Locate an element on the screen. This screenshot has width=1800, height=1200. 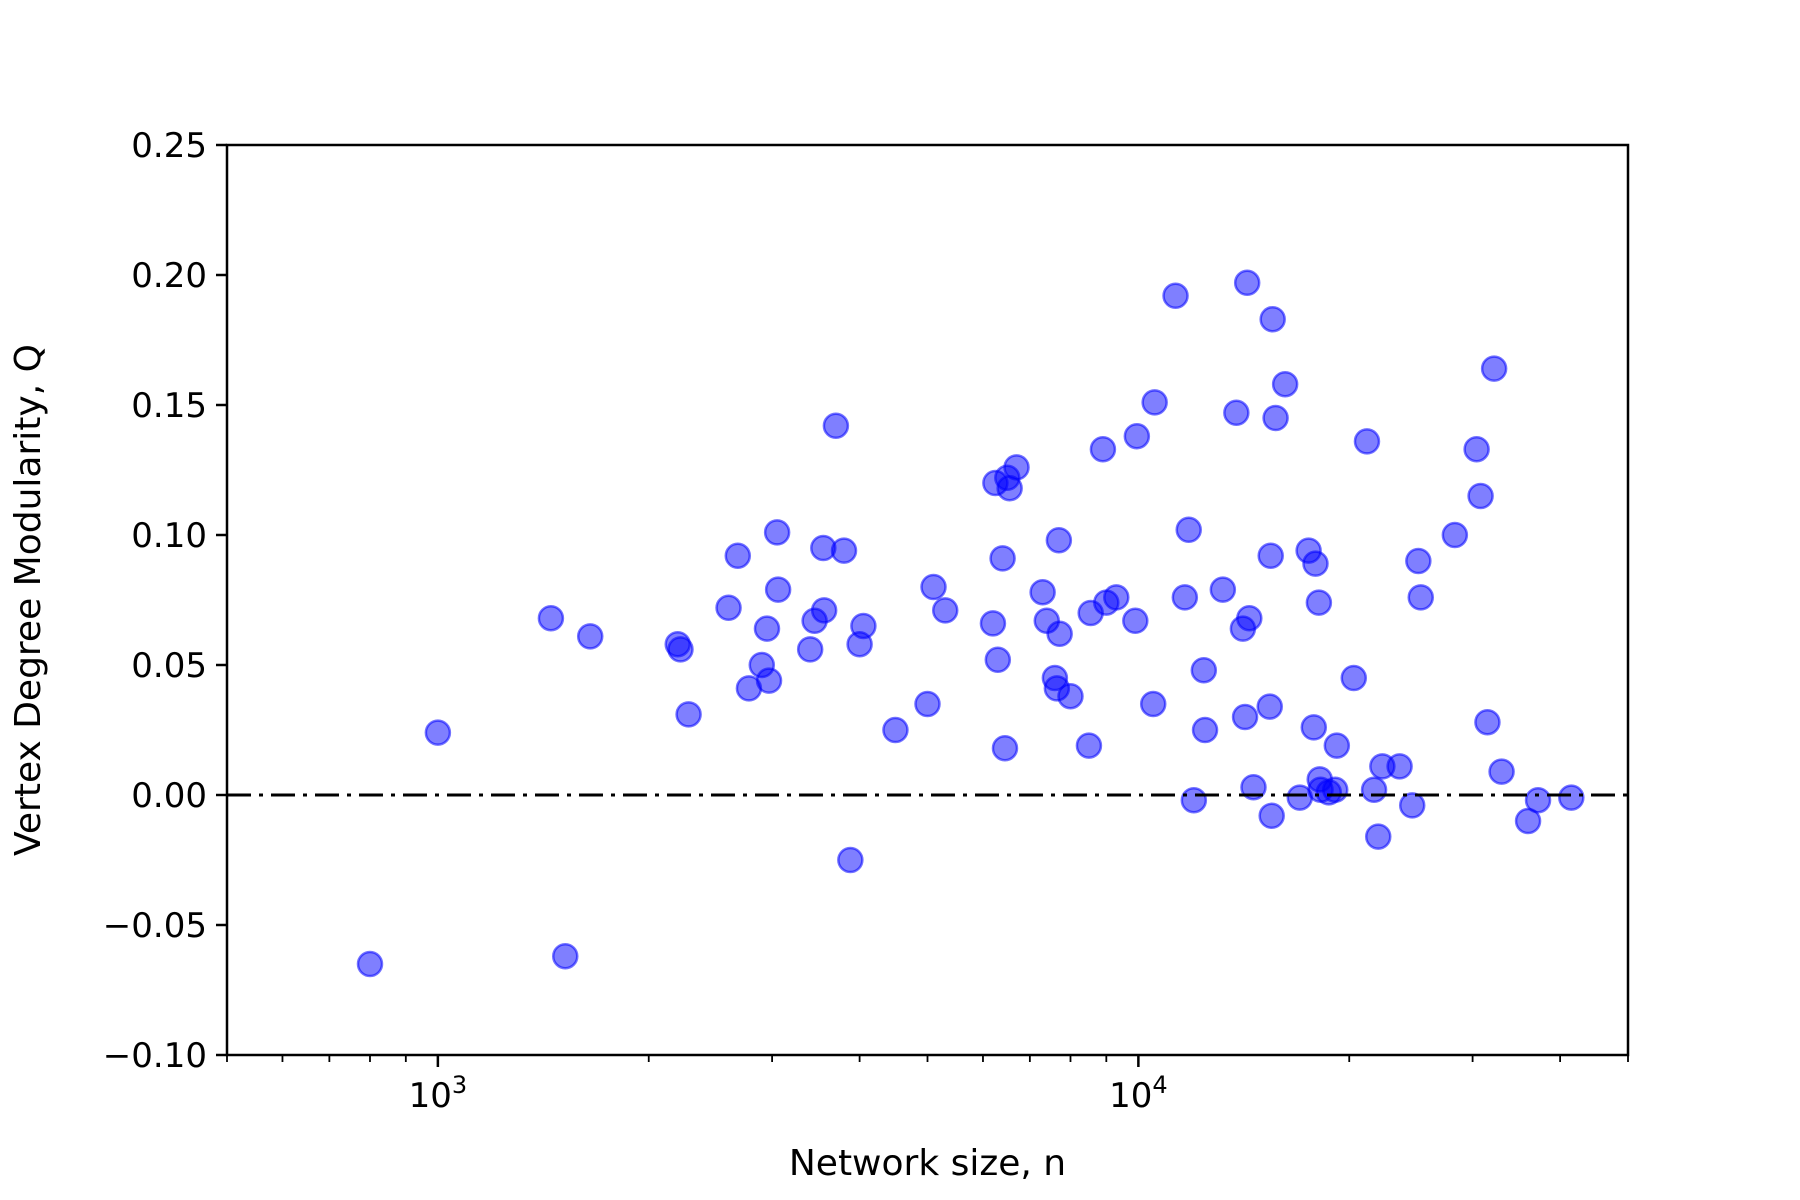
y-tick-label: 0.10 is located at coordinates (169, 536).